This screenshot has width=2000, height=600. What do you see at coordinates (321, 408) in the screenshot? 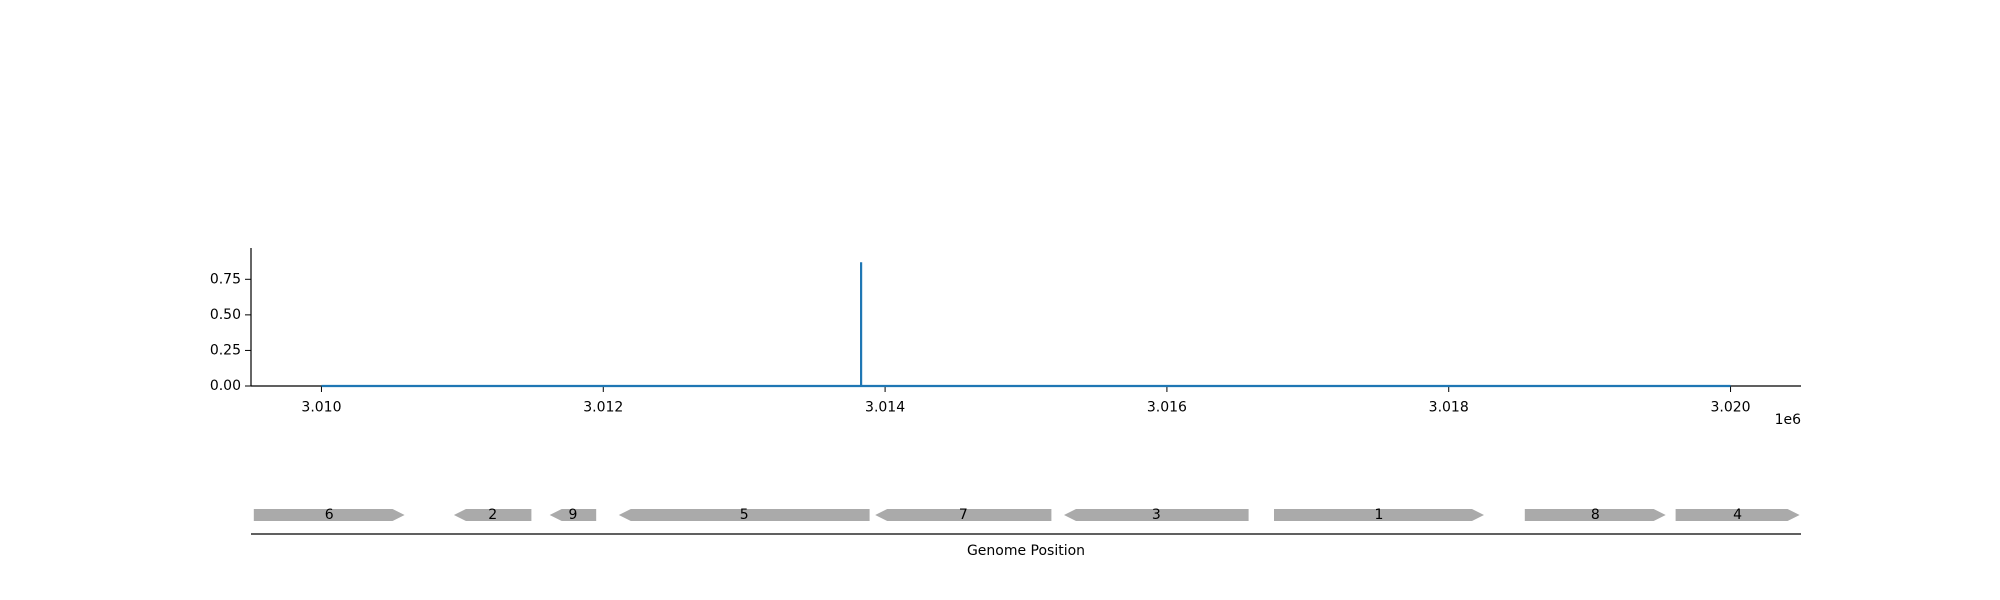
I see `x-tick-label: 3.010` at bounding box center [321, 408].